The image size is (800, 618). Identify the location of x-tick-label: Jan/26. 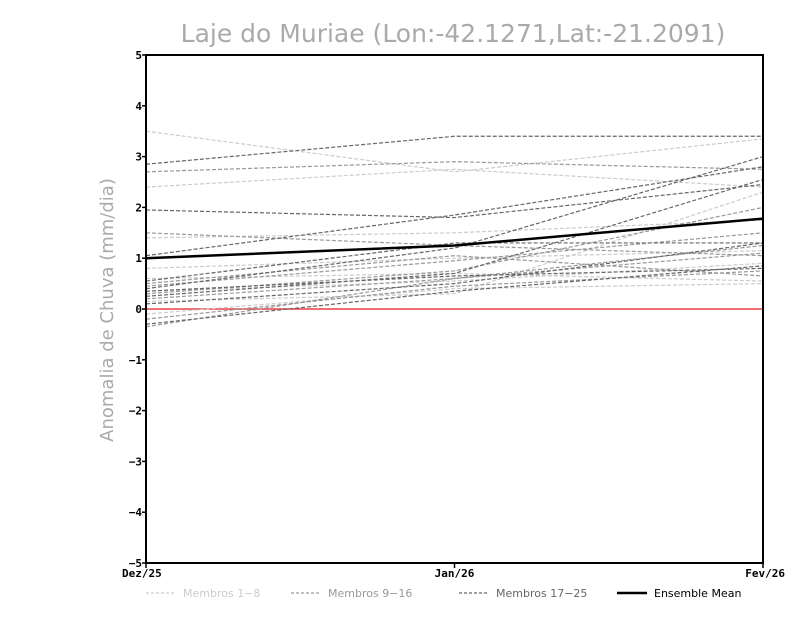
(455, 573).